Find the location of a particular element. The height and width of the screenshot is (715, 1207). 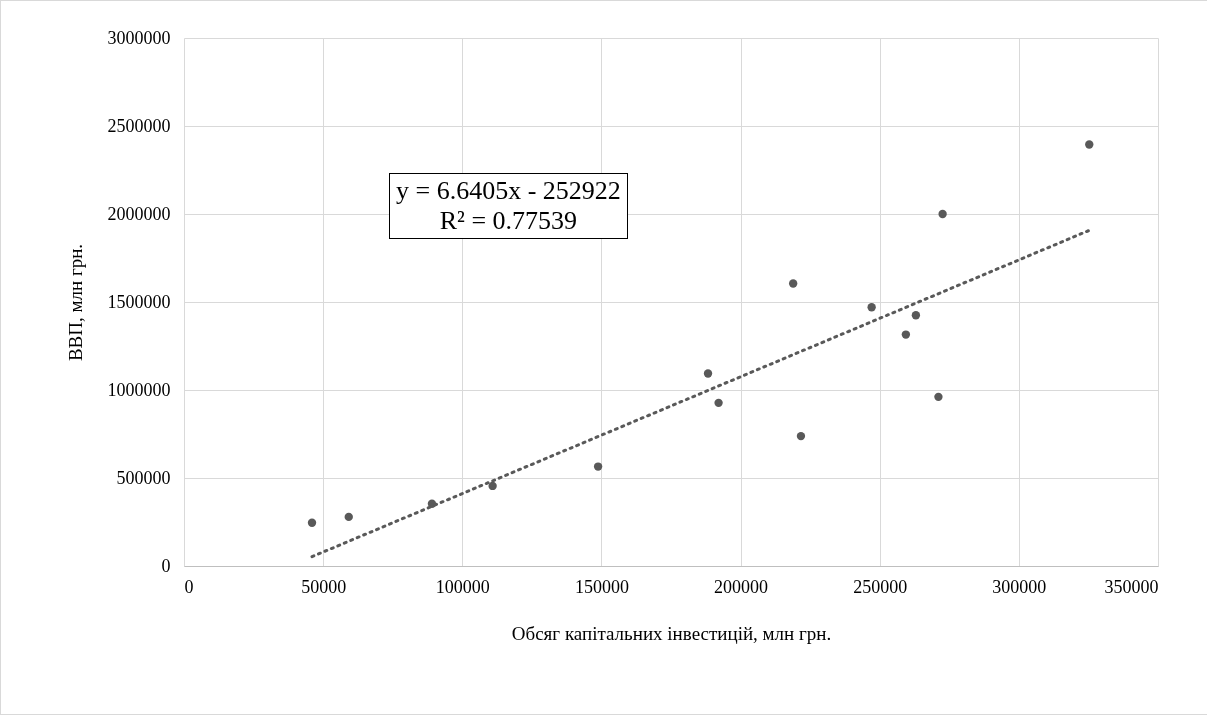

x-tick-label: 300000 is located at coordinates (1019, 586).